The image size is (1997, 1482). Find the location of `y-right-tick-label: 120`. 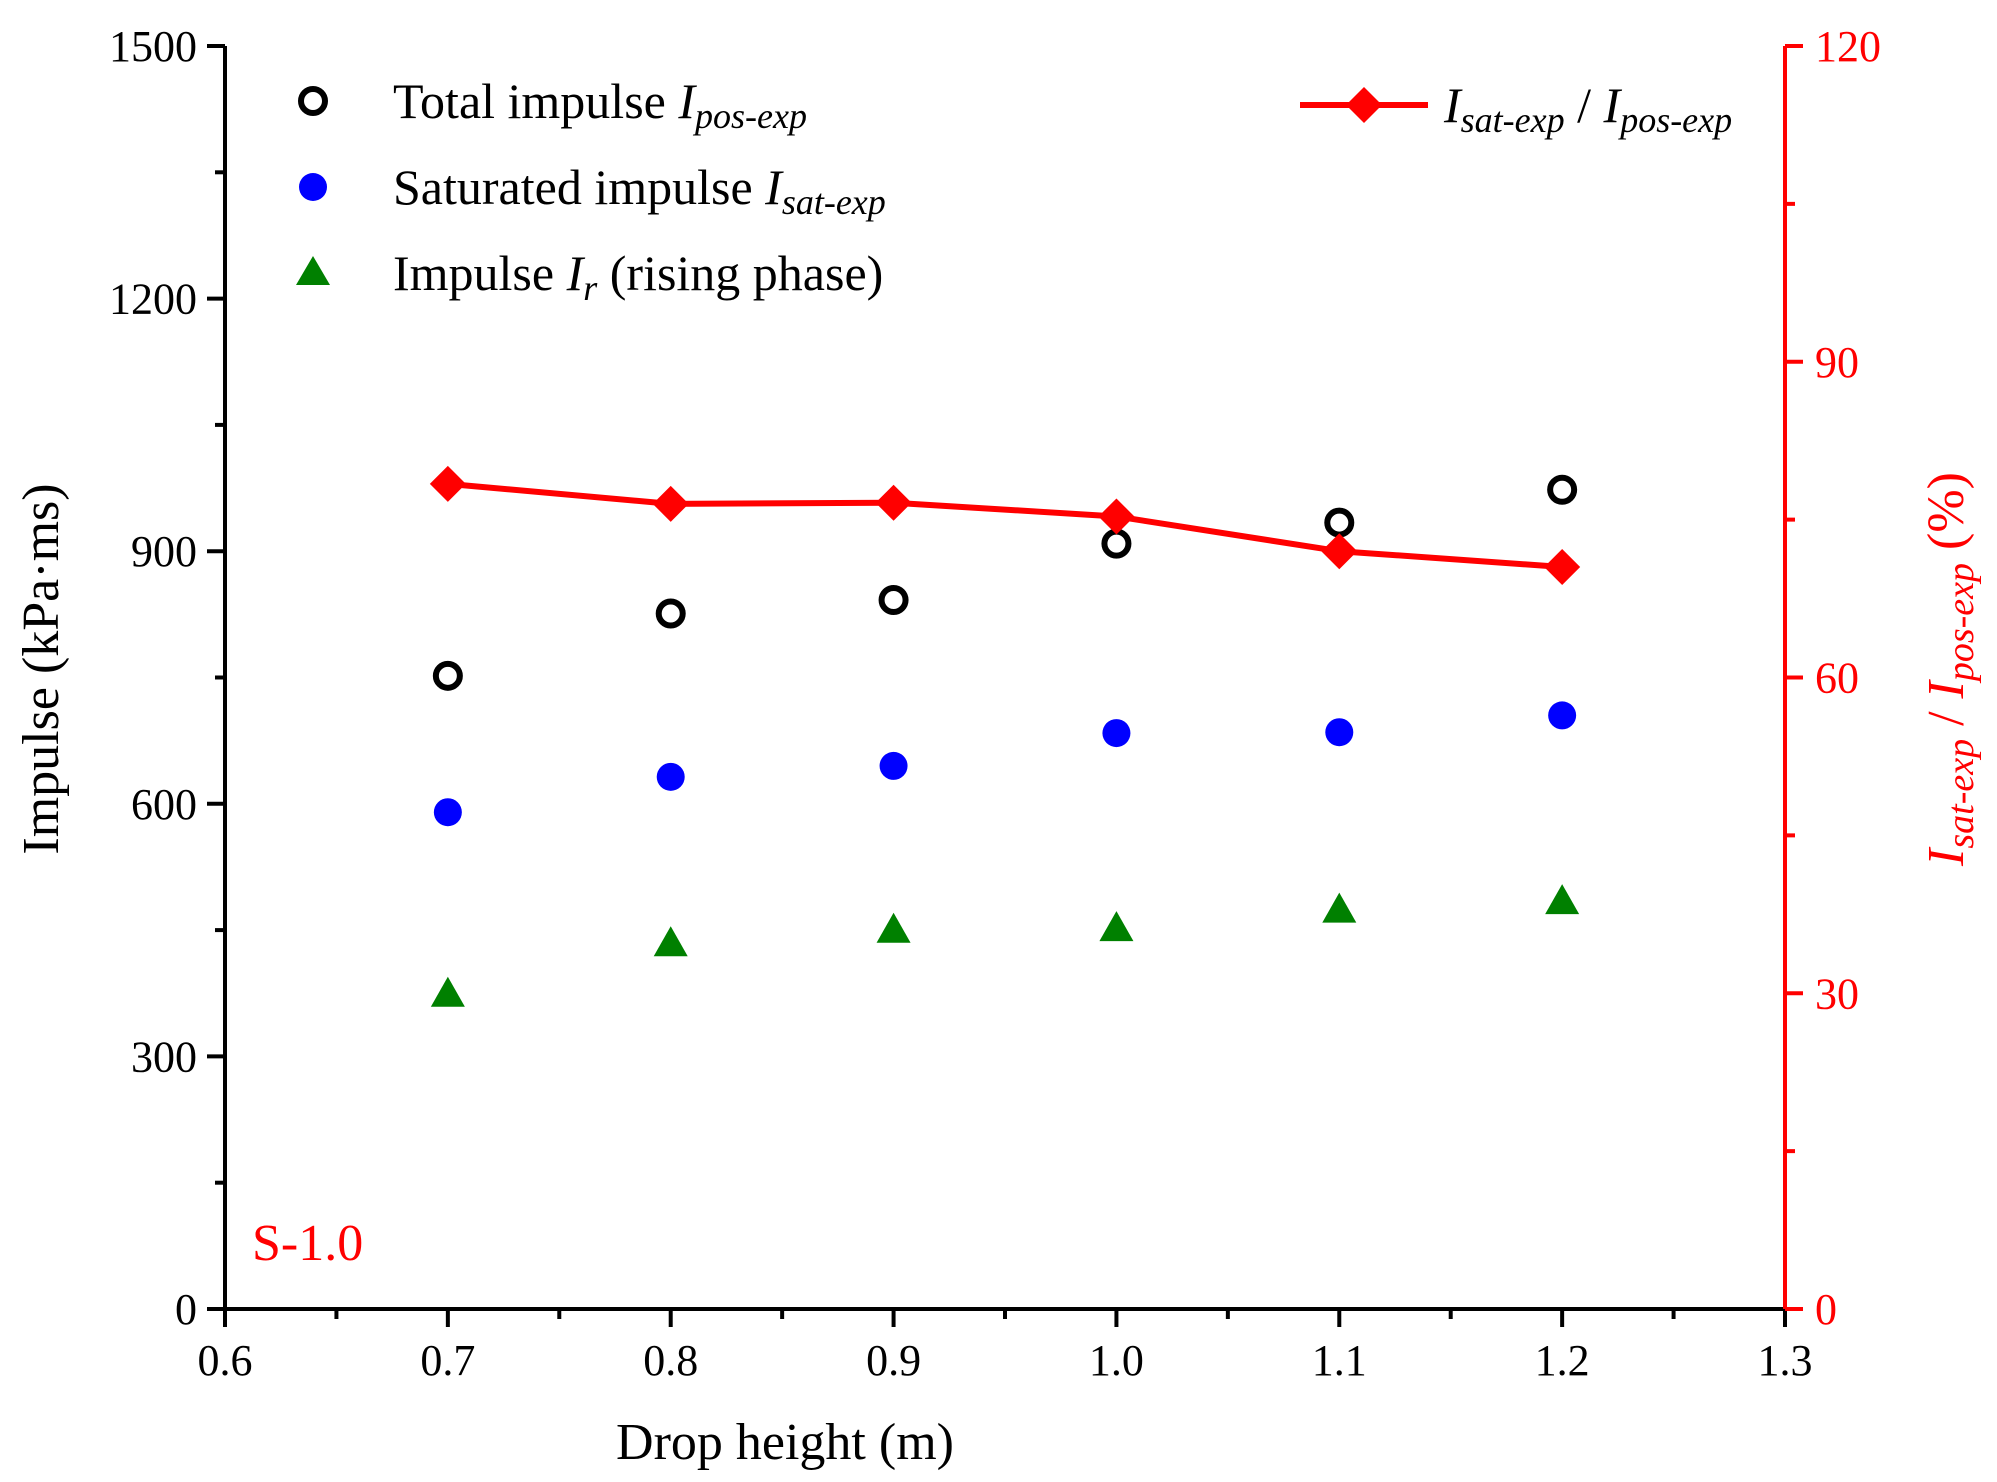

y-right-tick-label: 120 is located at coordinates (1848, 46).